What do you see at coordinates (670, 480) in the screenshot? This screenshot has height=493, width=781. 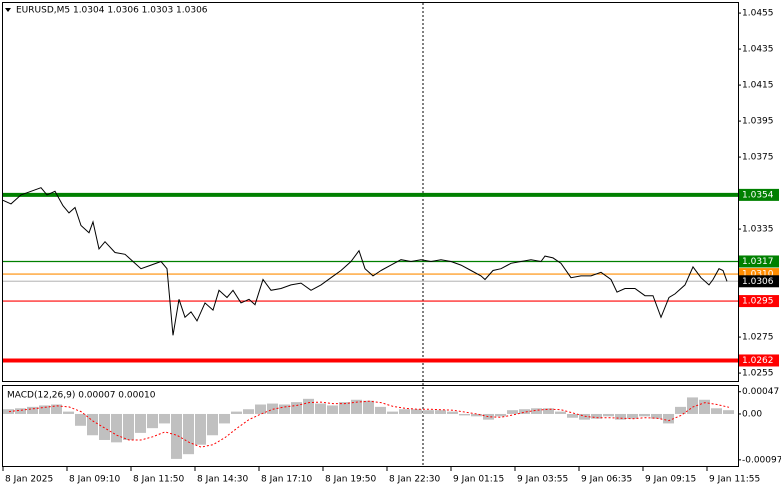 I see `x-tick-label: 9 Jan 09:15` at bounding box center [670, 480].